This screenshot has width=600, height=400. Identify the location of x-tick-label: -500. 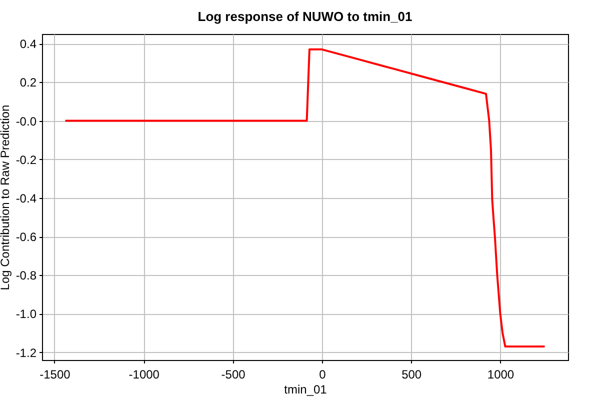
(233, 375).